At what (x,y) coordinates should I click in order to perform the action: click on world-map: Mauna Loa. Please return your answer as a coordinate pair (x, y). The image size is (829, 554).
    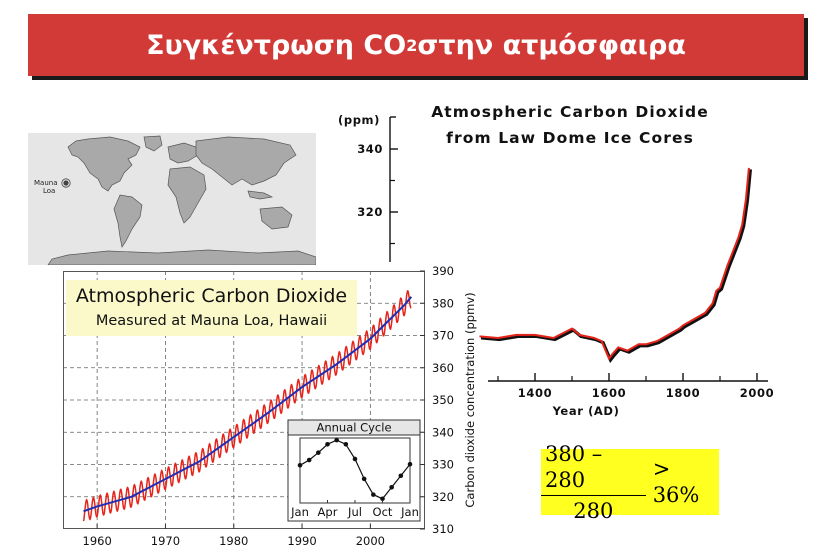
    Looking at the image, I should click on (172, 199).